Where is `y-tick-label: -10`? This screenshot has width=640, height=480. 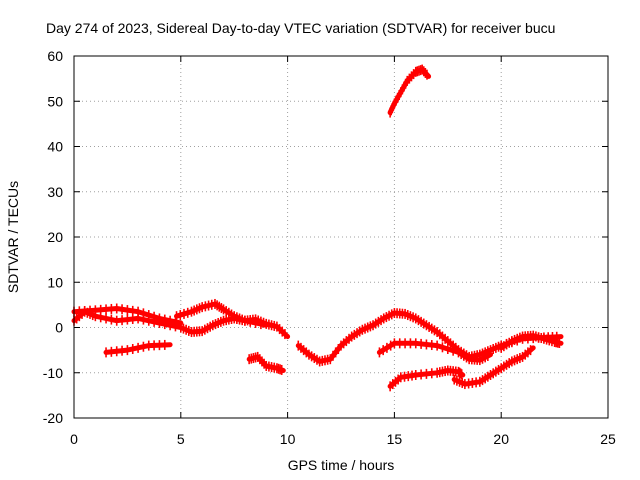 y-tick-label: -10 is located at coordinates (53, 373).